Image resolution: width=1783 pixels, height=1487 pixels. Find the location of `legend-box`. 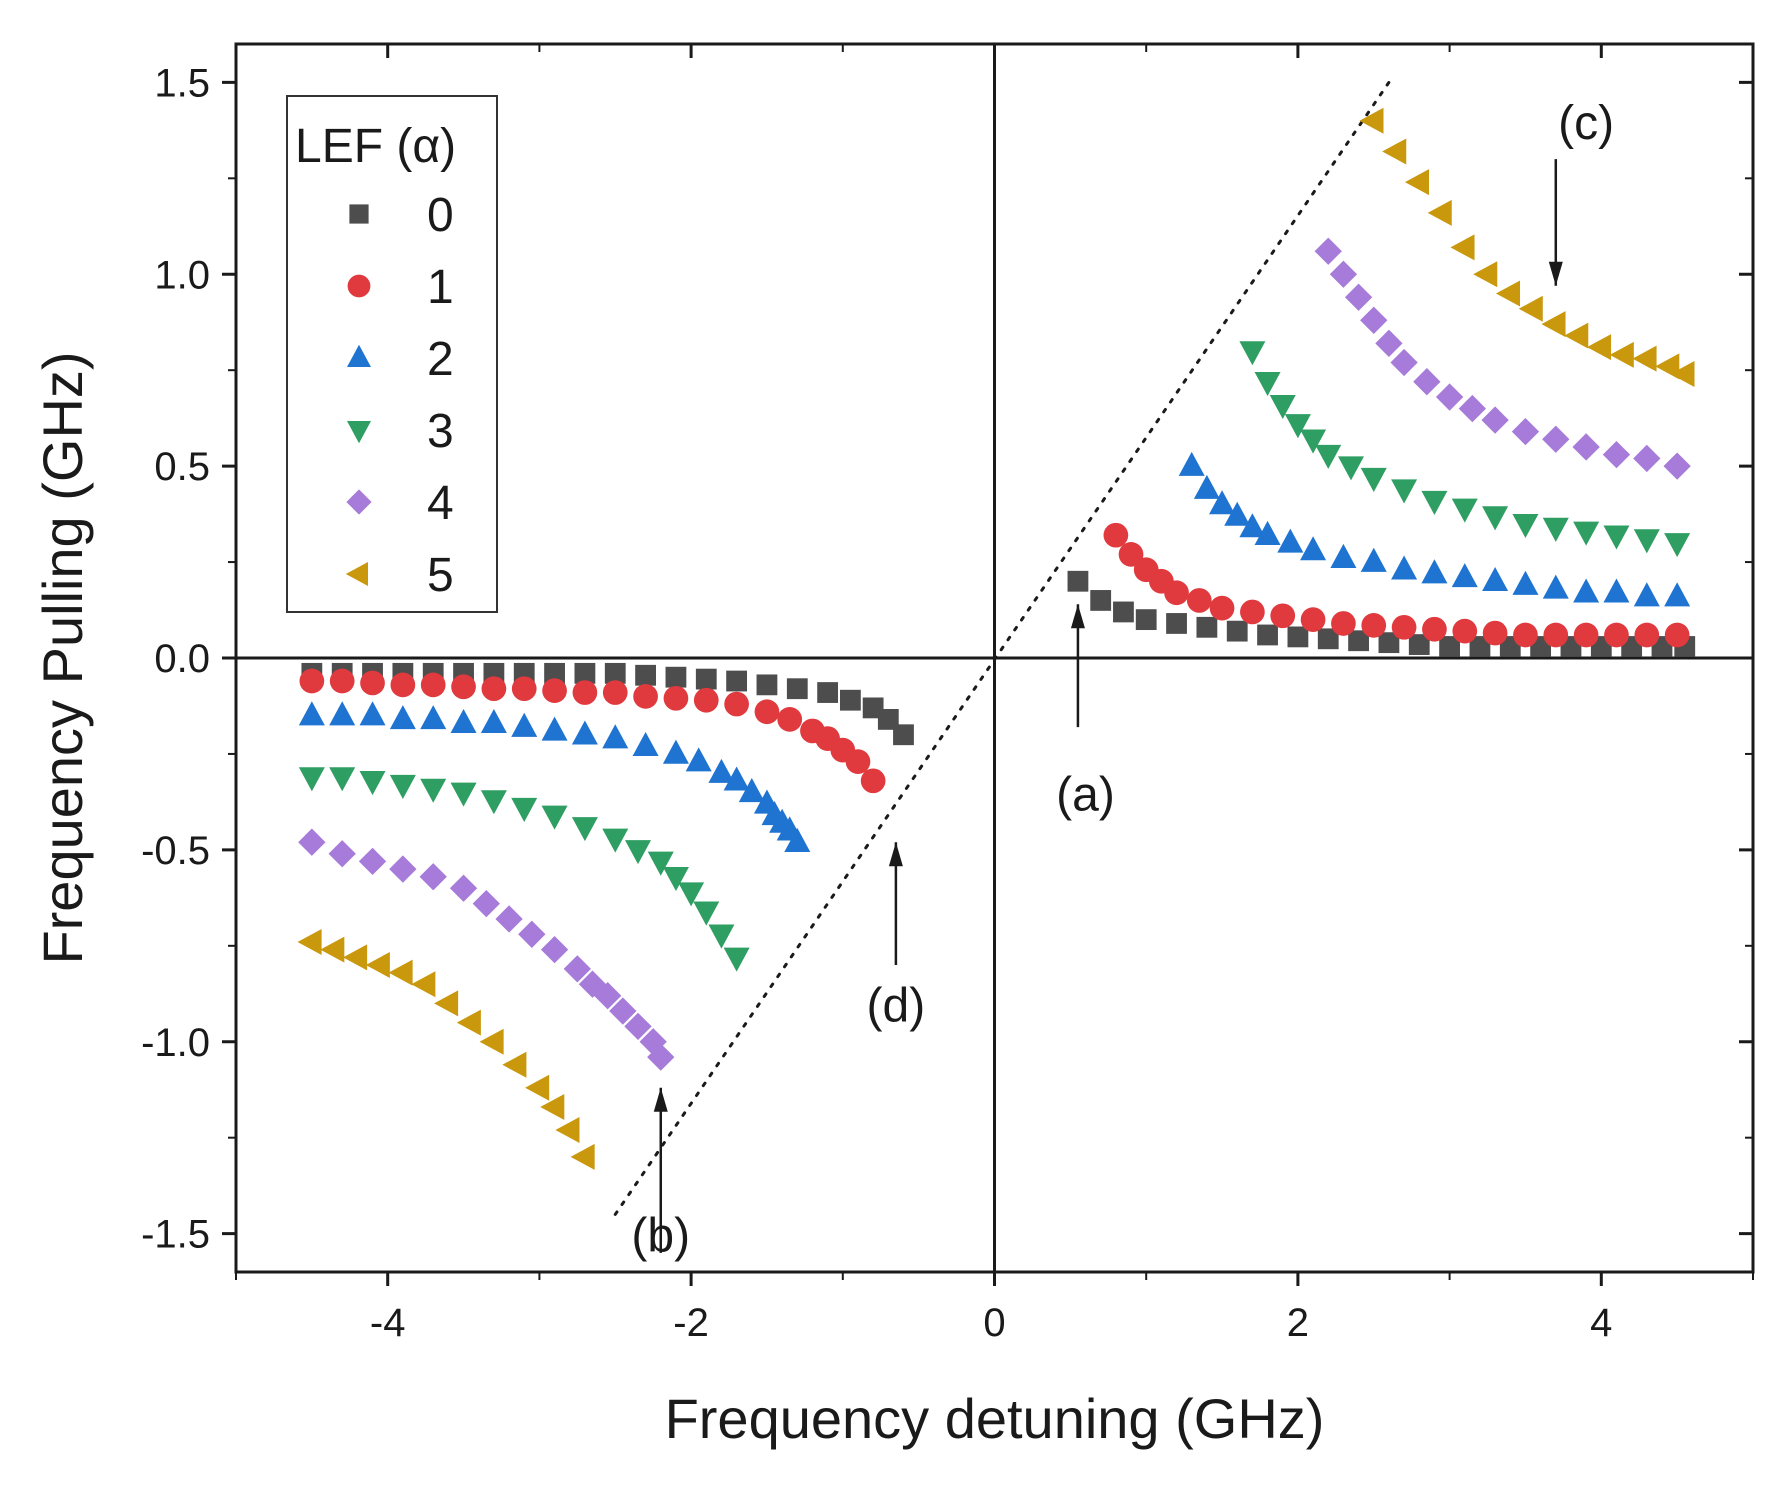

legend-box is located at coordinates (392, 354).